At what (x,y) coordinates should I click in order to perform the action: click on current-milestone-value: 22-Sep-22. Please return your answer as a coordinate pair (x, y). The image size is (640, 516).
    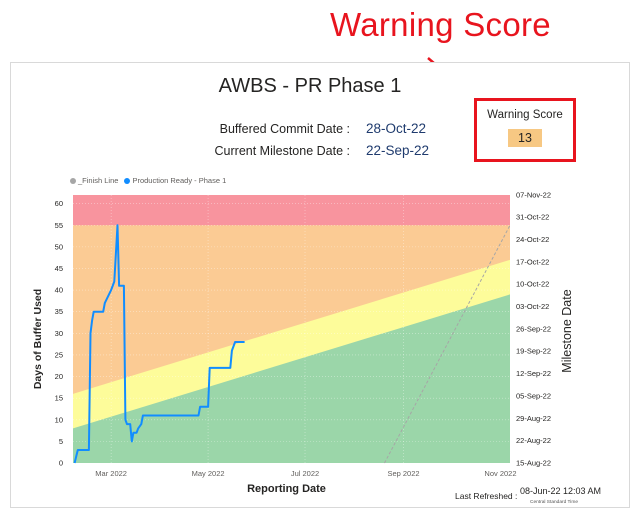
    Looking at the image, I should click on (398, 150).